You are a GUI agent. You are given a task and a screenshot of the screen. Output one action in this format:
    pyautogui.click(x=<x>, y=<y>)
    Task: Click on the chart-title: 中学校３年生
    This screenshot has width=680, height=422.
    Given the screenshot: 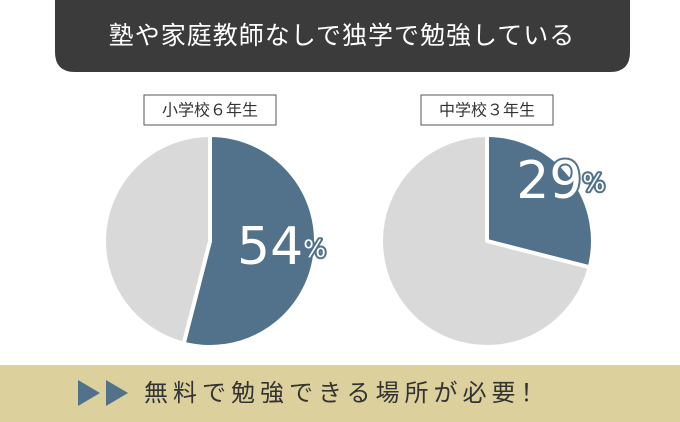 What is the action you would take?
    pyautogui.click(x=487, y=110)
    